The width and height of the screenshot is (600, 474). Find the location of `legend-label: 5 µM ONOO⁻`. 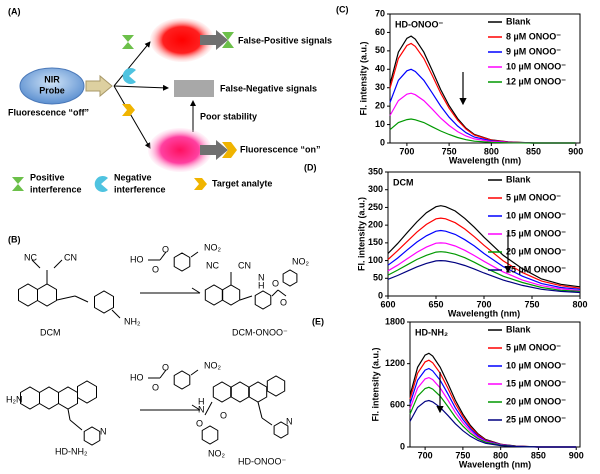

legend-label: 5 µM ONOO⁻ is located at coordinates (533, 197).